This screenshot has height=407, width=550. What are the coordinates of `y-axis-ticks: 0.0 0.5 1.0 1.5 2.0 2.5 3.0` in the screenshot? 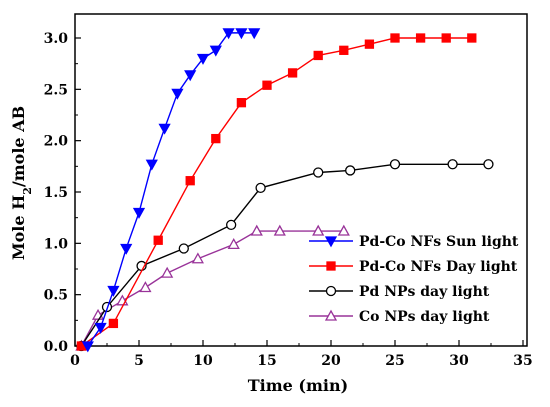 It's located at (62, 193).